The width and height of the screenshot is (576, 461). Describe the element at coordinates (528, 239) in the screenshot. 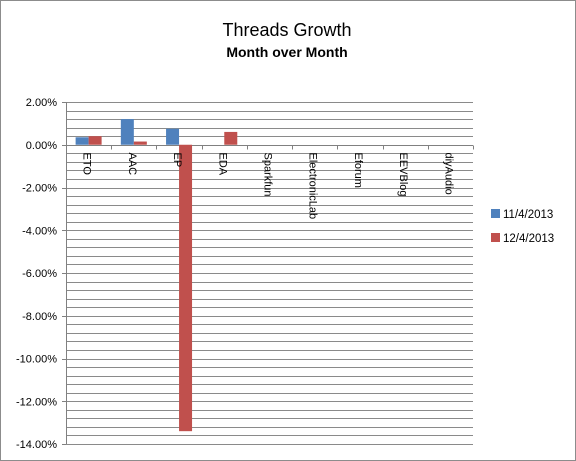

I see `legend-label: 12/4/2013` at that location.